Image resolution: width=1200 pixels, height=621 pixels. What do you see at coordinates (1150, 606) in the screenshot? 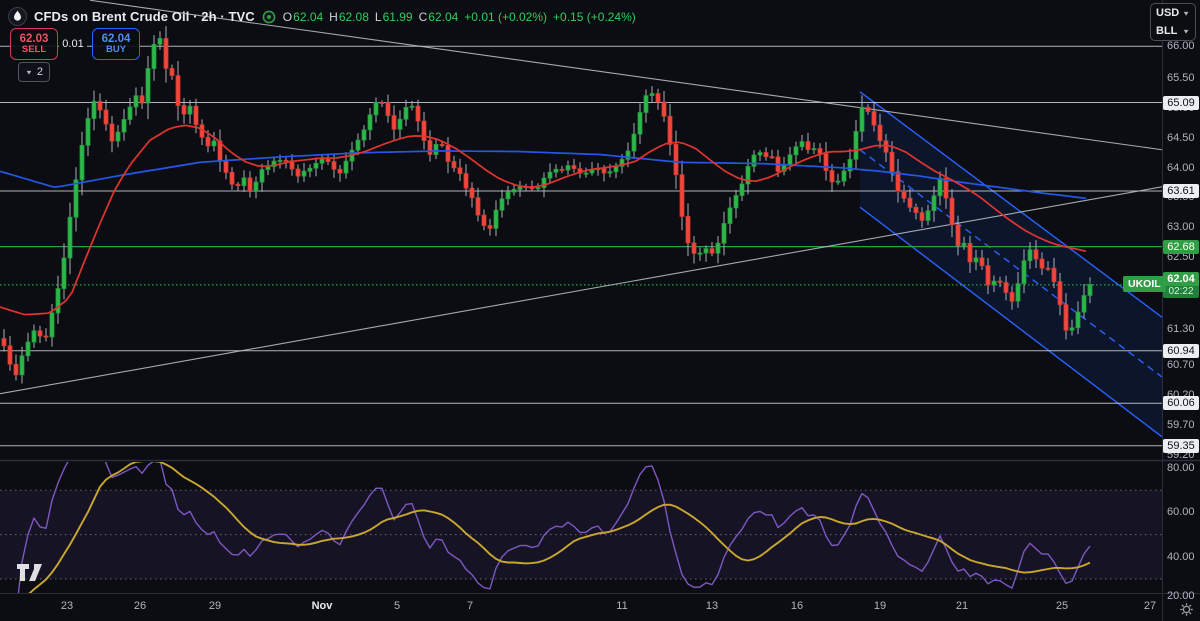
I see `time-tick: 27` at bounding box center [1150, 606].